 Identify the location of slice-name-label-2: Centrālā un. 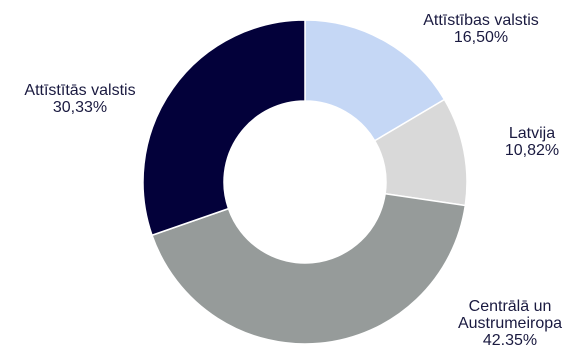
(510, 306).